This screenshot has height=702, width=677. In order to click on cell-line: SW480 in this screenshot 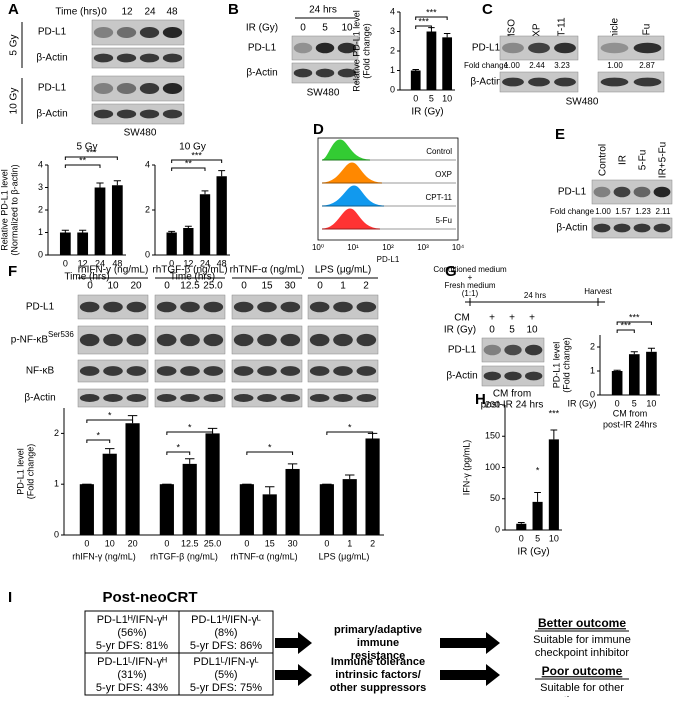, I will do `click(140, 133)`.